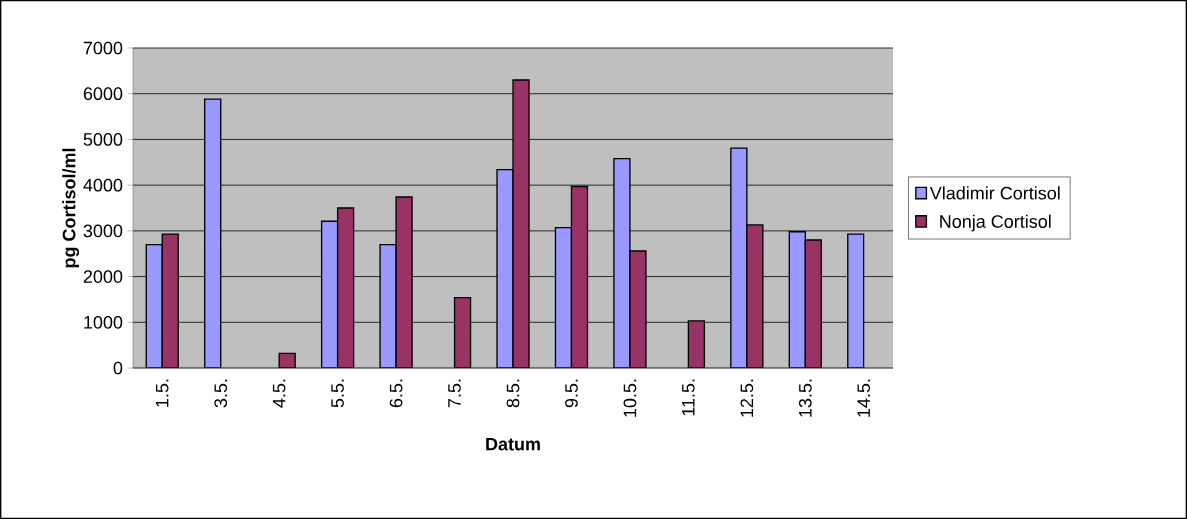 This screenshot has height=519, width=1187. I want to click on legend-label: Vladimir Cortisol, so click(994, 193).